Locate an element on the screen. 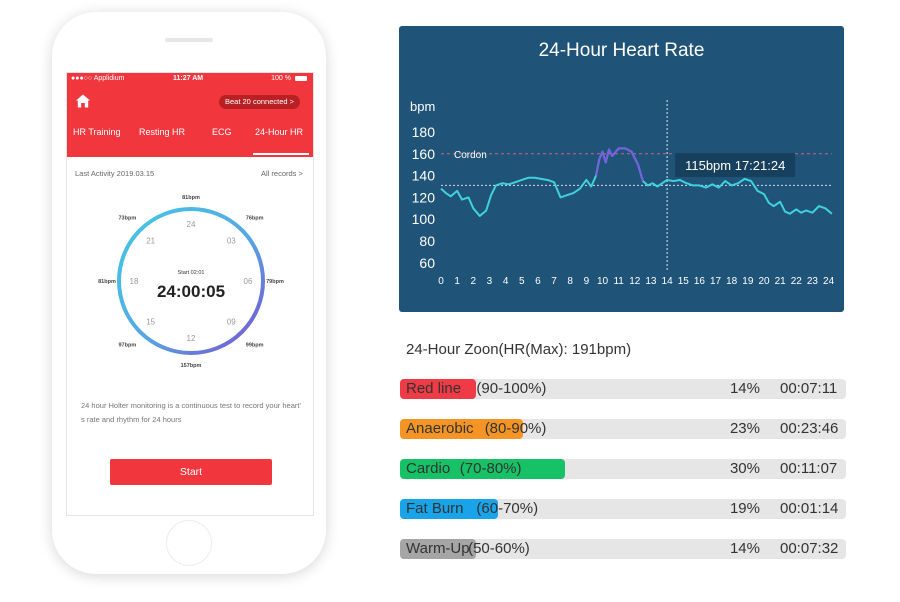  start-button: Start is located at coordinates (191, 472).